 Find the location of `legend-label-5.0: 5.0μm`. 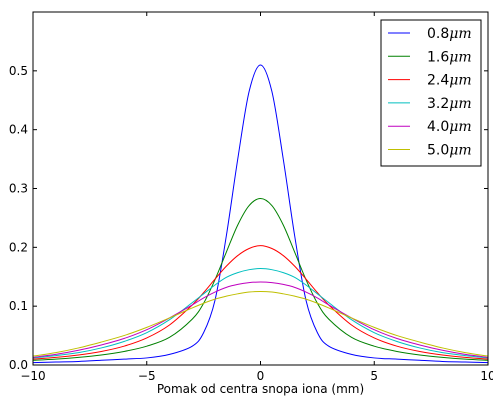

legend-label-5.0: 5.0μm is located at coordinates (449, 151).